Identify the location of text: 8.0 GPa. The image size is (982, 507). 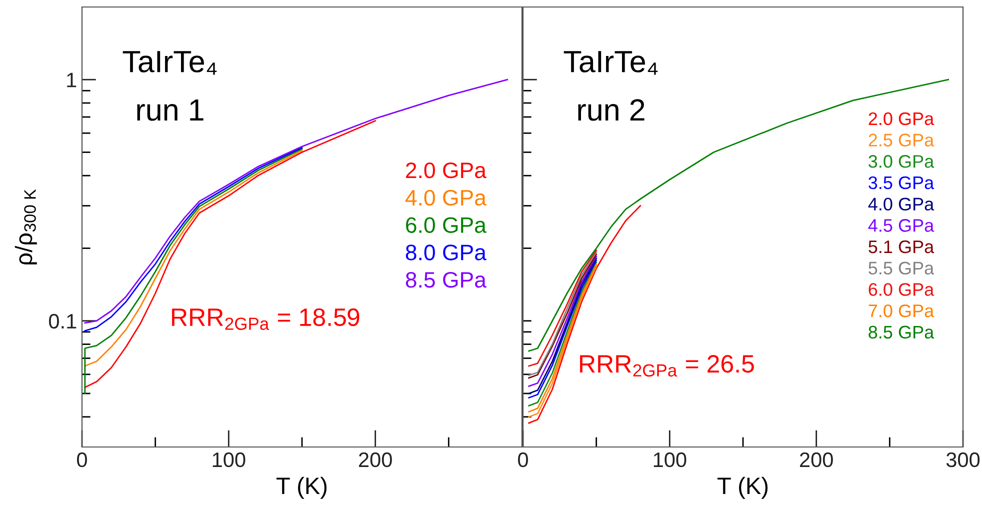
(446, 252).